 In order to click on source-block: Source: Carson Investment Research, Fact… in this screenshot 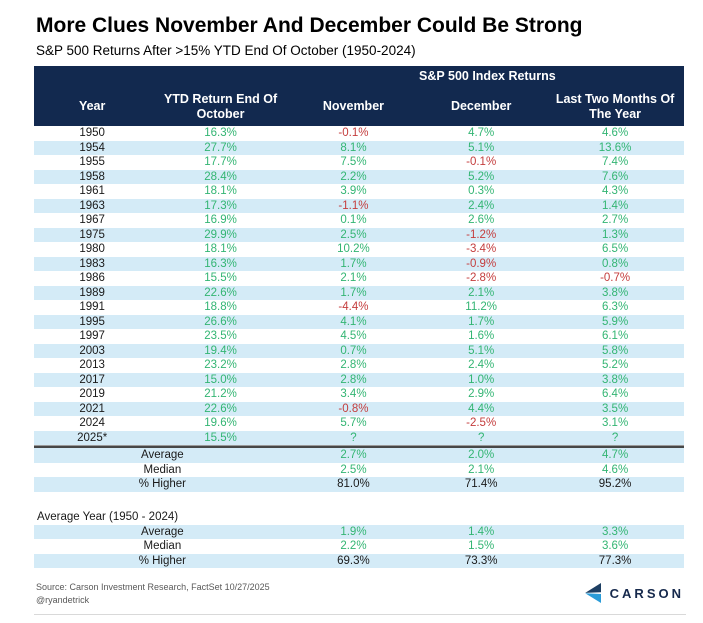, I will do `click(152, 594)`.